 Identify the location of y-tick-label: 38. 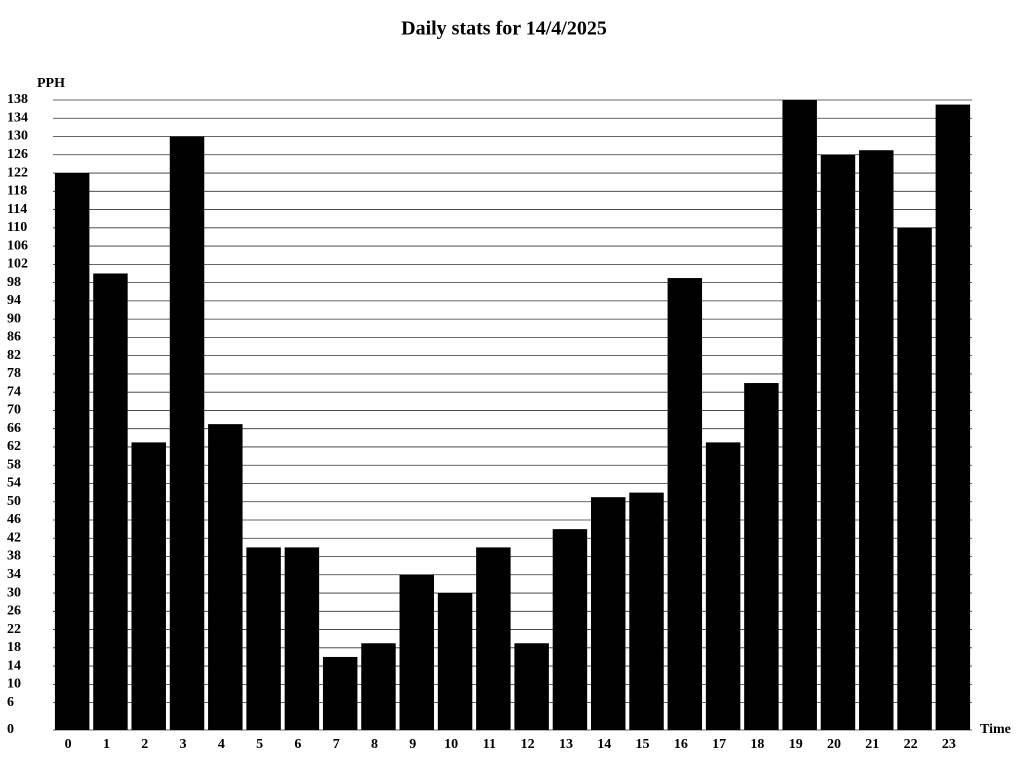
(14, 556).